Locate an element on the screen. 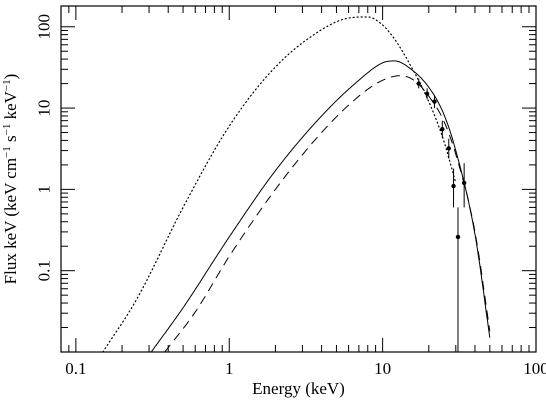 The height and width of the screenshot is (400, 546). y-tick-label: 100 is located at coordinates (44, 27).